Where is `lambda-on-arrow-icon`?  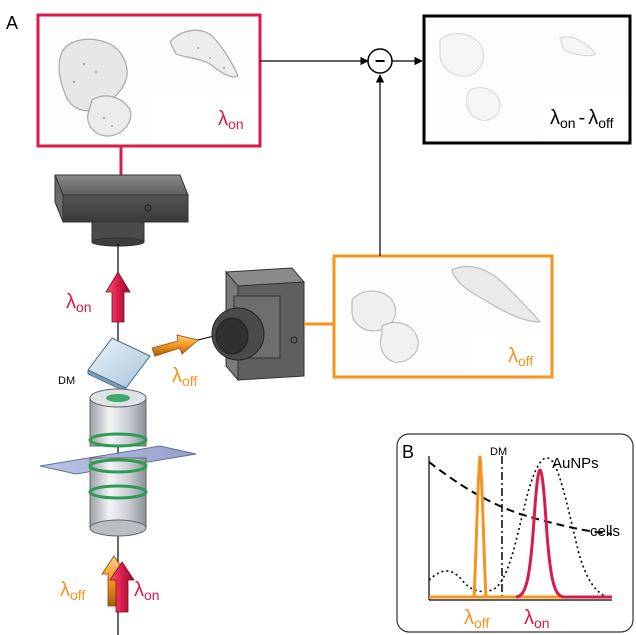 lambda-on-arrow-icon is located at coordinates (118, 297).